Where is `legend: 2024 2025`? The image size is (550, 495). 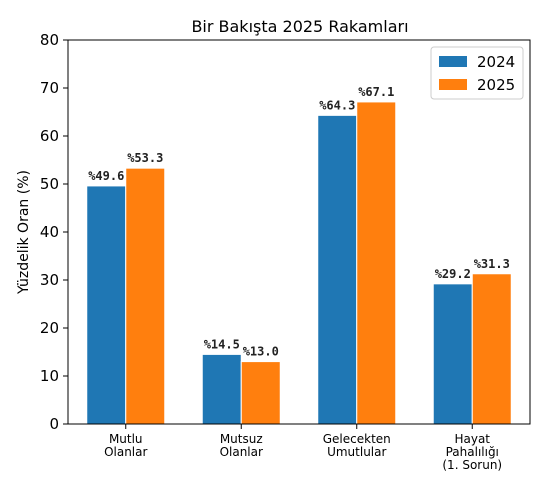 legend: 2024 2025 is located at coordinates (477, 73).